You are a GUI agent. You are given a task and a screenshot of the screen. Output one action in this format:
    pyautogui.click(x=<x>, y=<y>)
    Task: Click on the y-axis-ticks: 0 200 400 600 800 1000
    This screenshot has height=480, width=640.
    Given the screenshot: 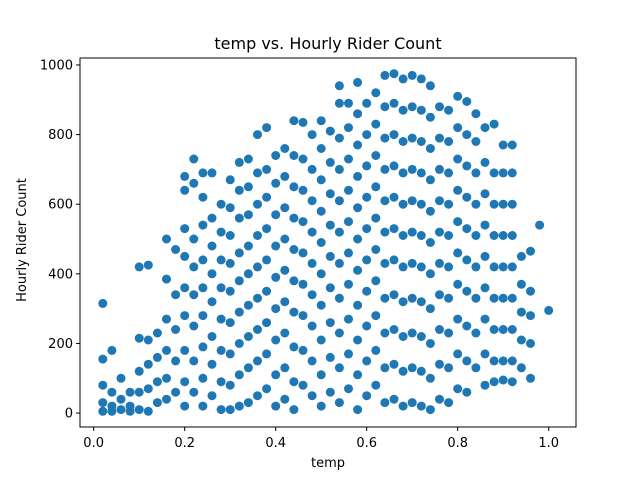 What is the action you would take?
    pyautogui.click(x=60, y=240)
    